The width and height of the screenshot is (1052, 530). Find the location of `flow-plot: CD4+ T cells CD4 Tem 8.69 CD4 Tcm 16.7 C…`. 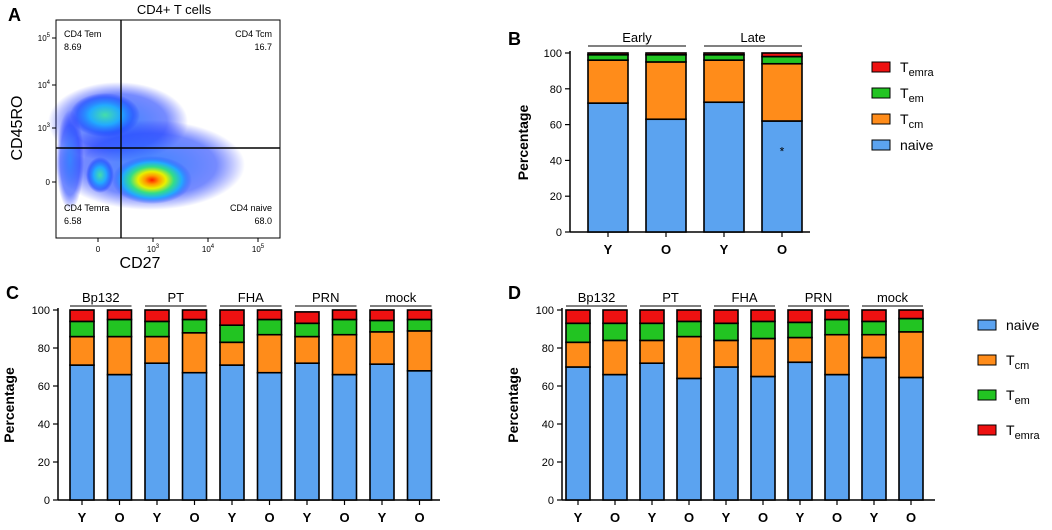

flow-plot: CD4+ T cells CD4 Tem 8.69 CD4 Tcm 16.7 C… is located at coordinates (145, 137).